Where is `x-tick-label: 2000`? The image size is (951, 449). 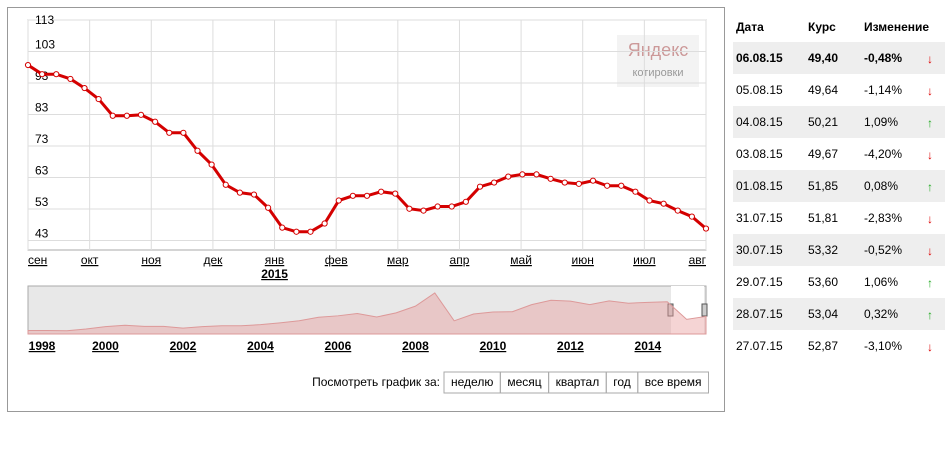
x-tick-label: 2000 is located at coordinates (105, 346).